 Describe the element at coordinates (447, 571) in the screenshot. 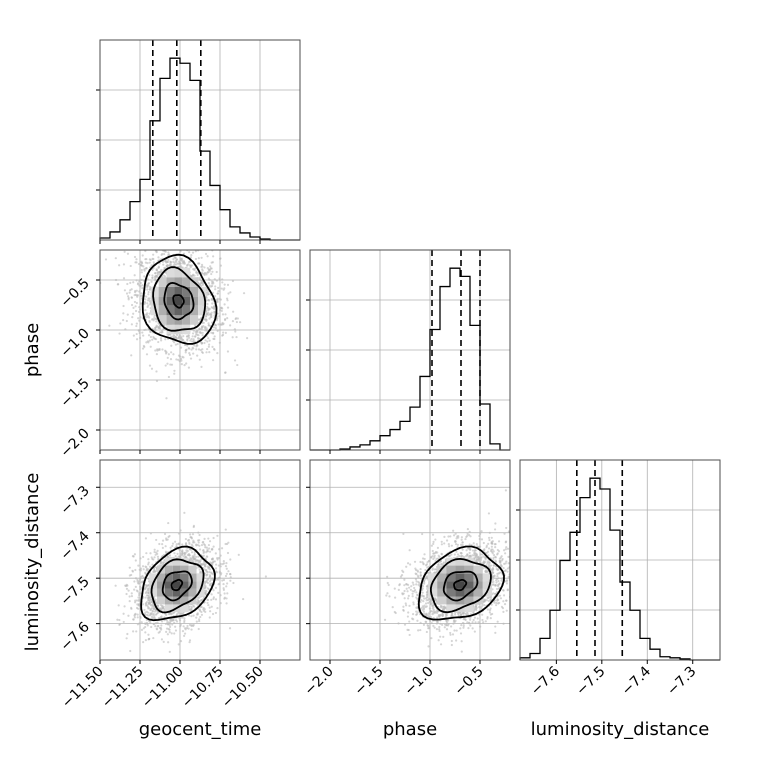

I see `joint-phase-luminosity_distance` at that location.